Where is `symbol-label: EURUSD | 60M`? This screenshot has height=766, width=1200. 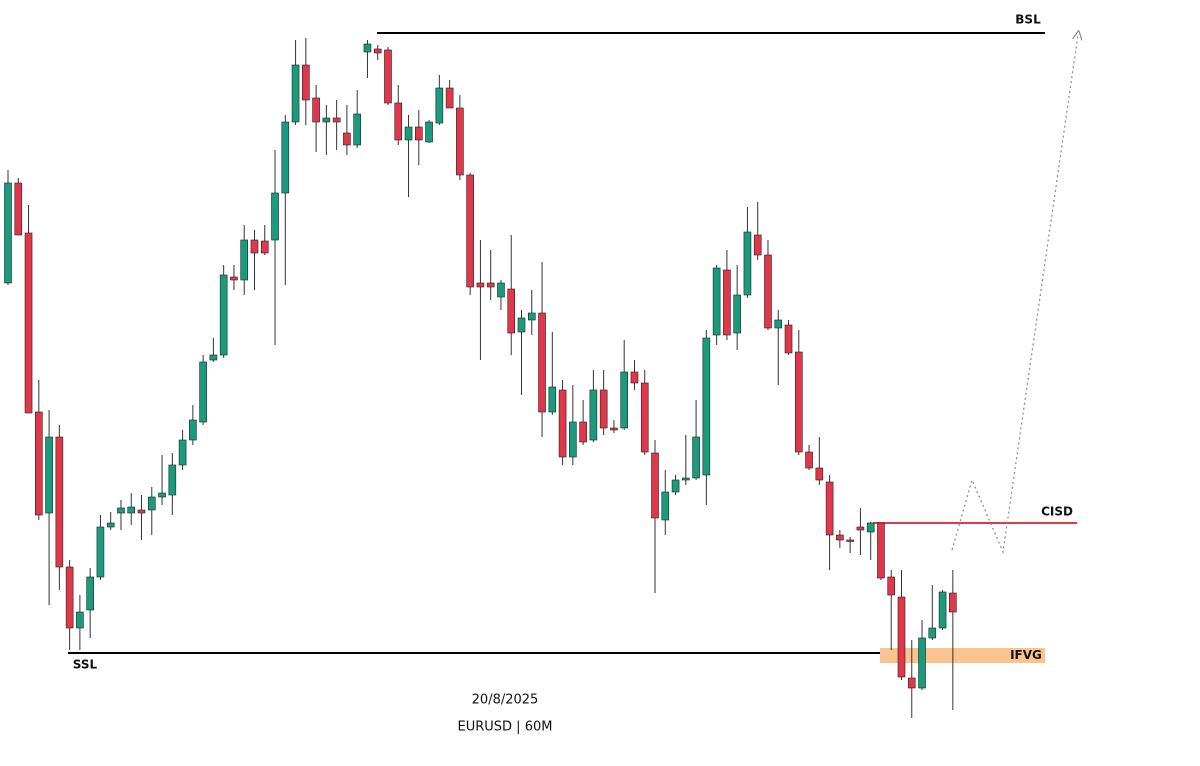
symbol-label: EURUSD | 60M is located at coordinates (505, 727).